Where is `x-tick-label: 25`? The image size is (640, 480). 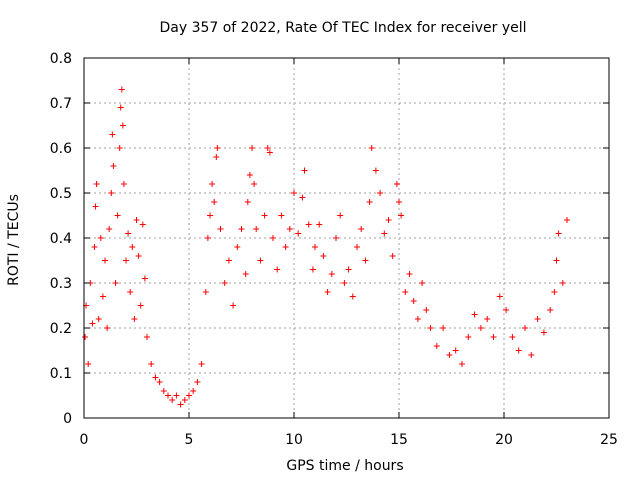 x-tick-label: 25 is located at coordinates (609, 440).